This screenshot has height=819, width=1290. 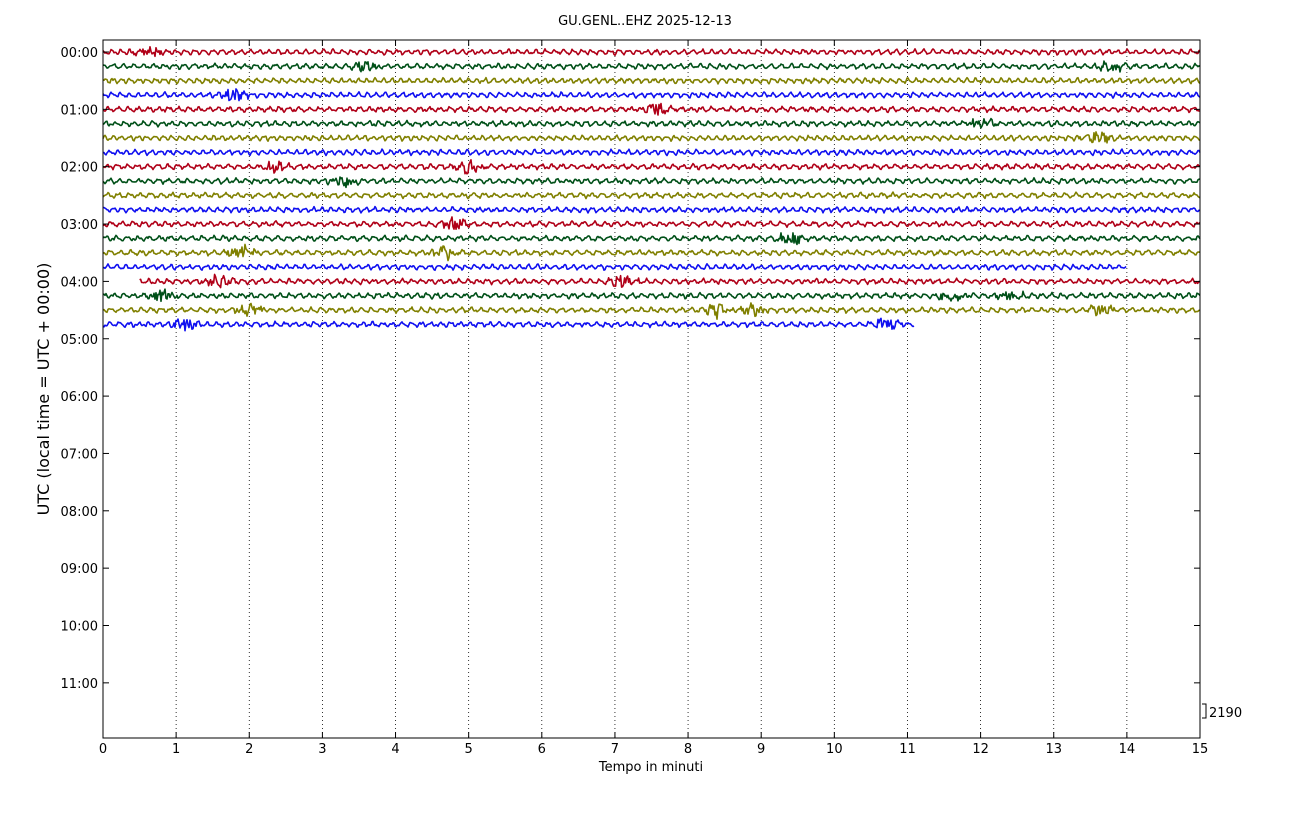 What do you see at coordinates (645, 21) in the screenshot?
I see `chart-title: GU.GENL..EHZ 2025-12-13` at bounding box center [645, 21].